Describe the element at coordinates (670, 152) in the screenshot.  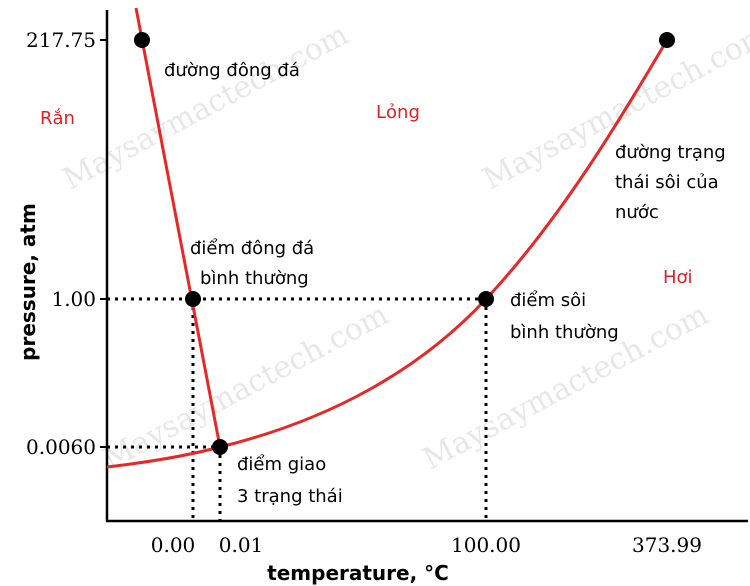
I see `boiling-curve-label-line1: đường trạng` at that location.